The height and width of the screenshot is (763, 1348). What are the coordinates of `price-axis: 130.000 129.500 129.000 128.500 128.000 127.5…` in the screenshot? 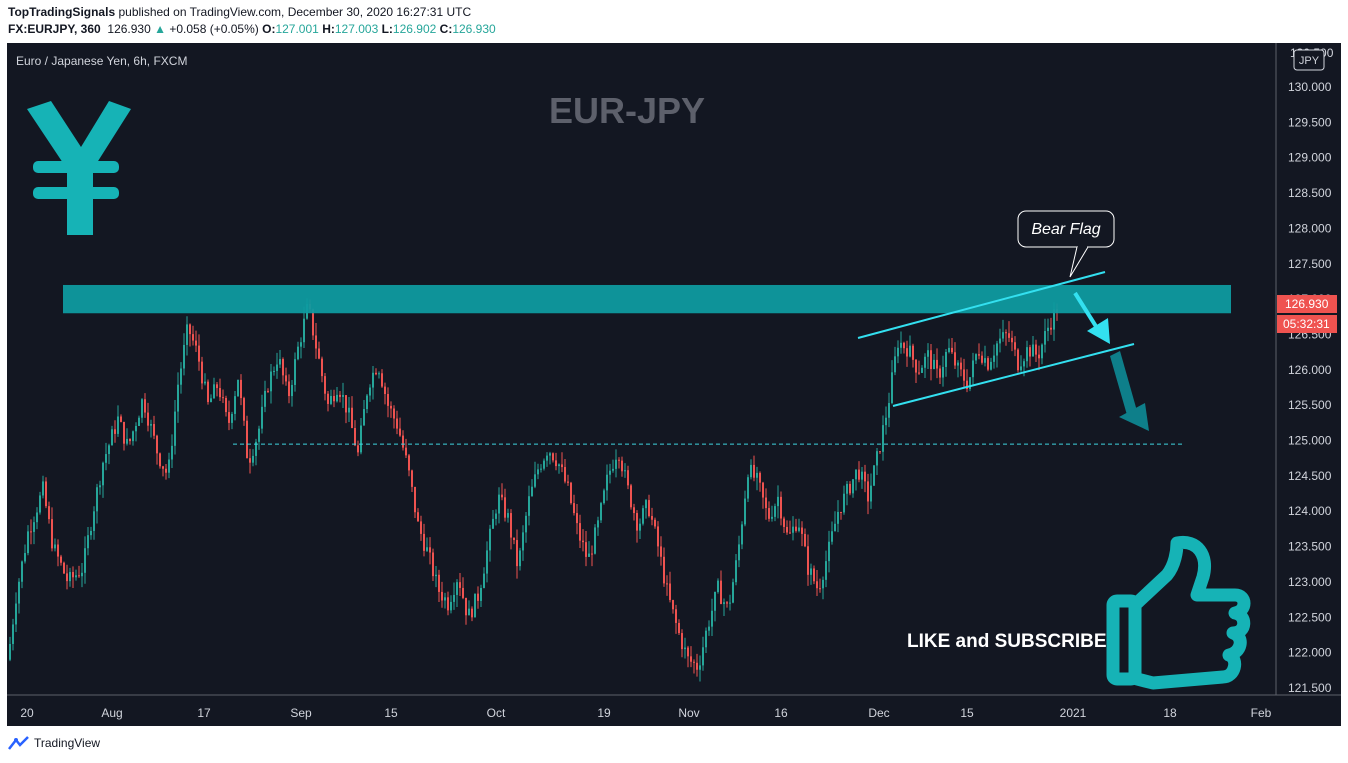 It's located at (1310, 387).